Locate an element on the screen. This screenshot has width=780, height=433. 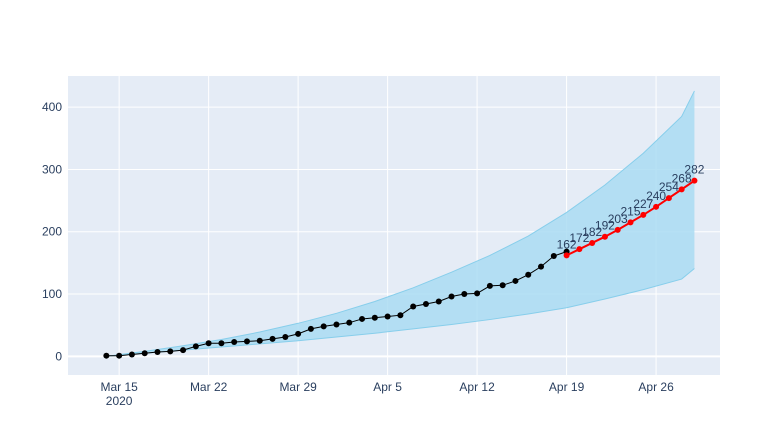
forecast-data-label: 192 is located at coordinates (605, 226).